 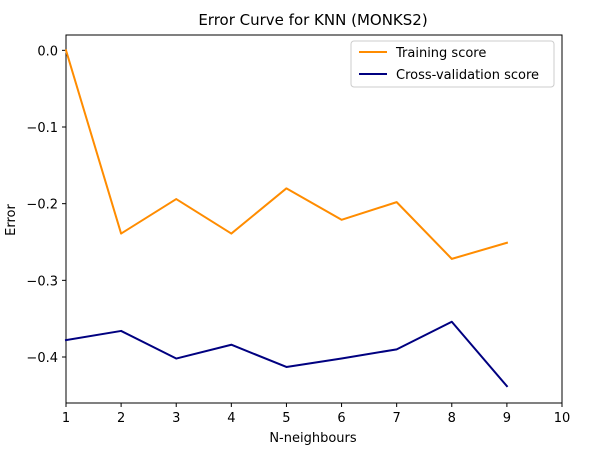 What do you see at coordinates (452, 418) in the screenshot?
I see `x-tick-label: 8` at bounding box center [452, 418].